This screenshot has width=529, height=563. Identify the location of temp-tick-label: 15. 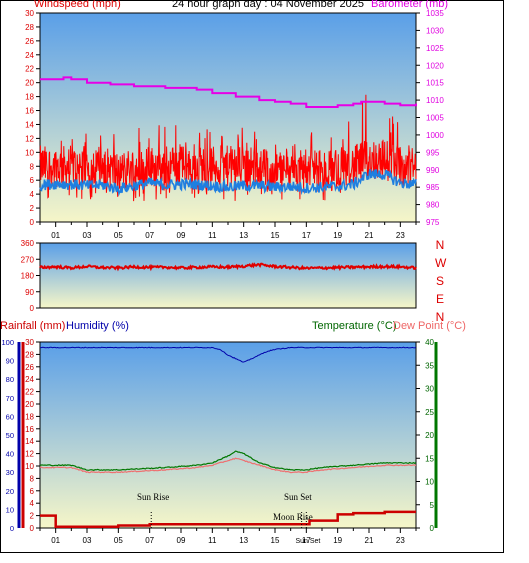
(429, 458).